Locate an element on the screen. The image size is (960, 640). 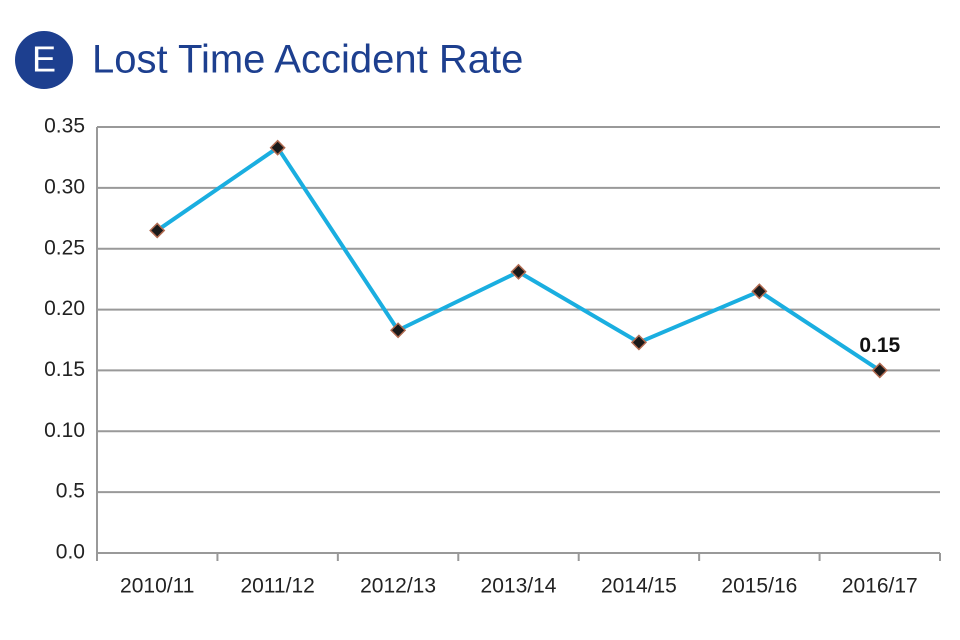
badge-circle is located at coordinates (44, 60).